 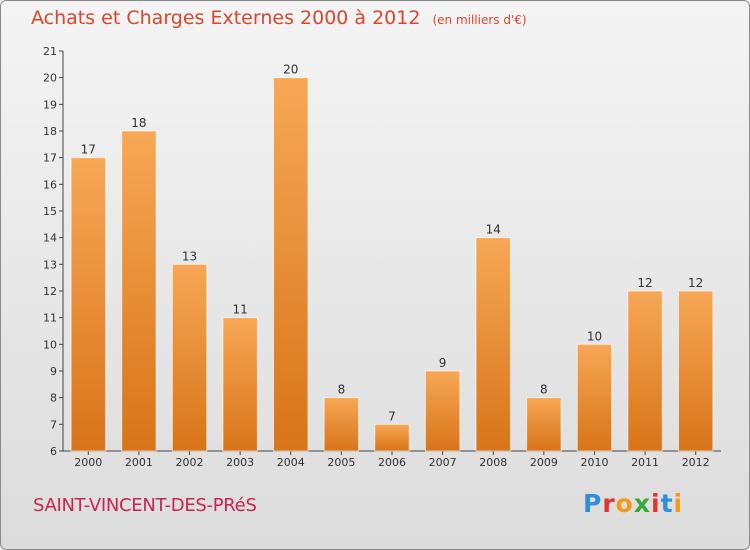 I want to click on y-tick-label: 6, so click(x=53, y=451).